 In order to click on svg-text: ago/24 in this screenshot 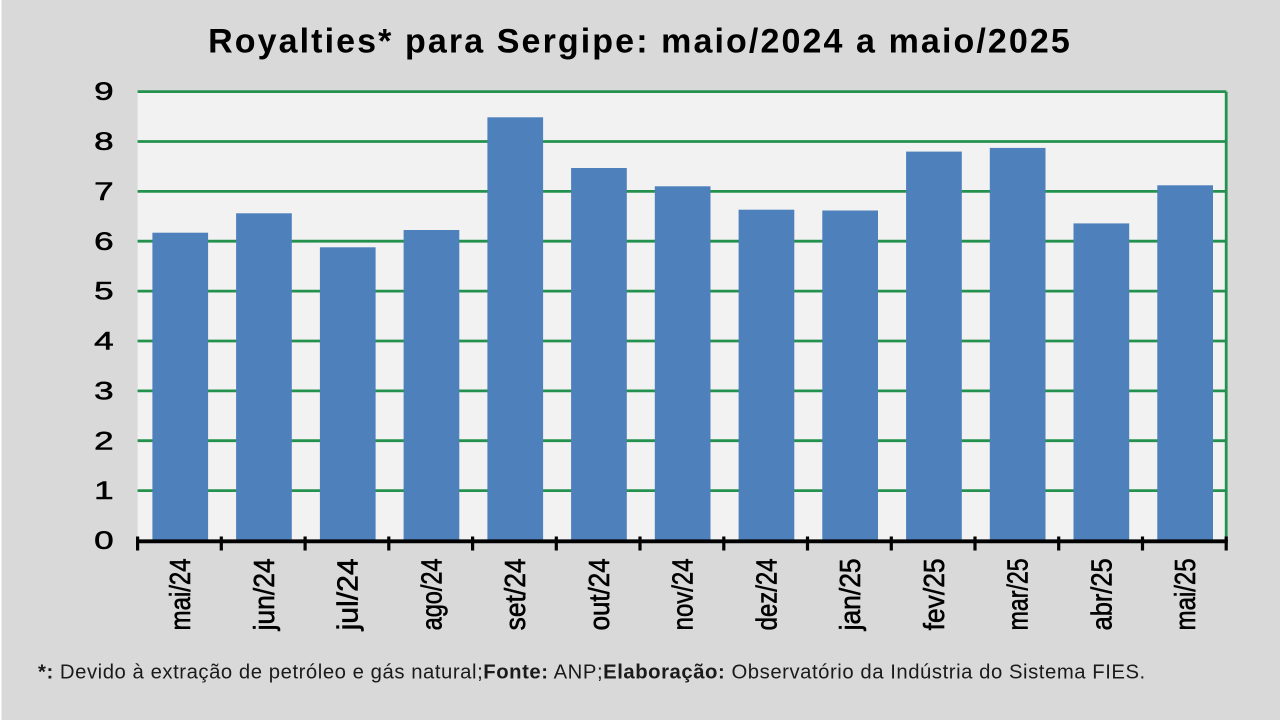, I will do `click(431, 594)`.